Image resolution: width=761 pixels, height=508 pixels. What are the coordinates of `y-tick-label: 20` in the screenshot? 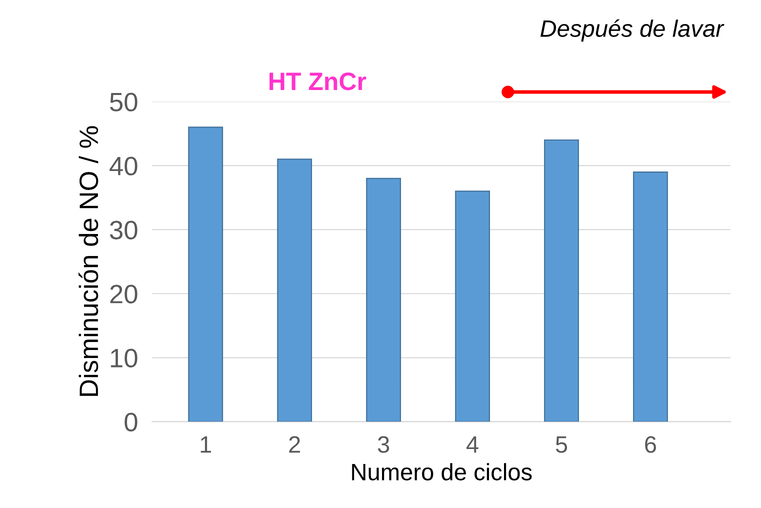 It's located at (124, 294).